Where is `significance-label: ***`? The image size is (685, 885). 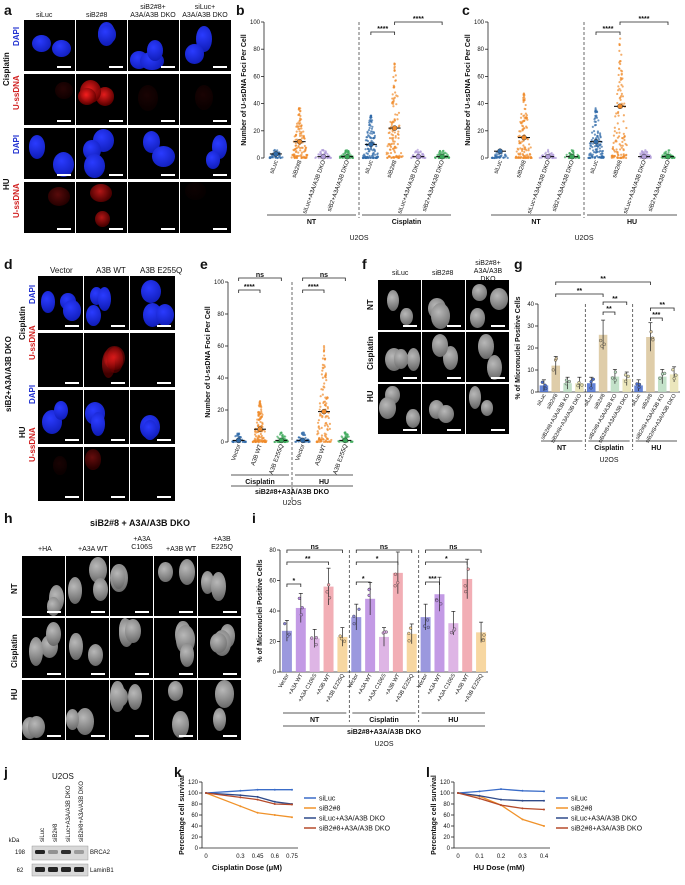 significance-label: *** is located at coordinates (432, 579).